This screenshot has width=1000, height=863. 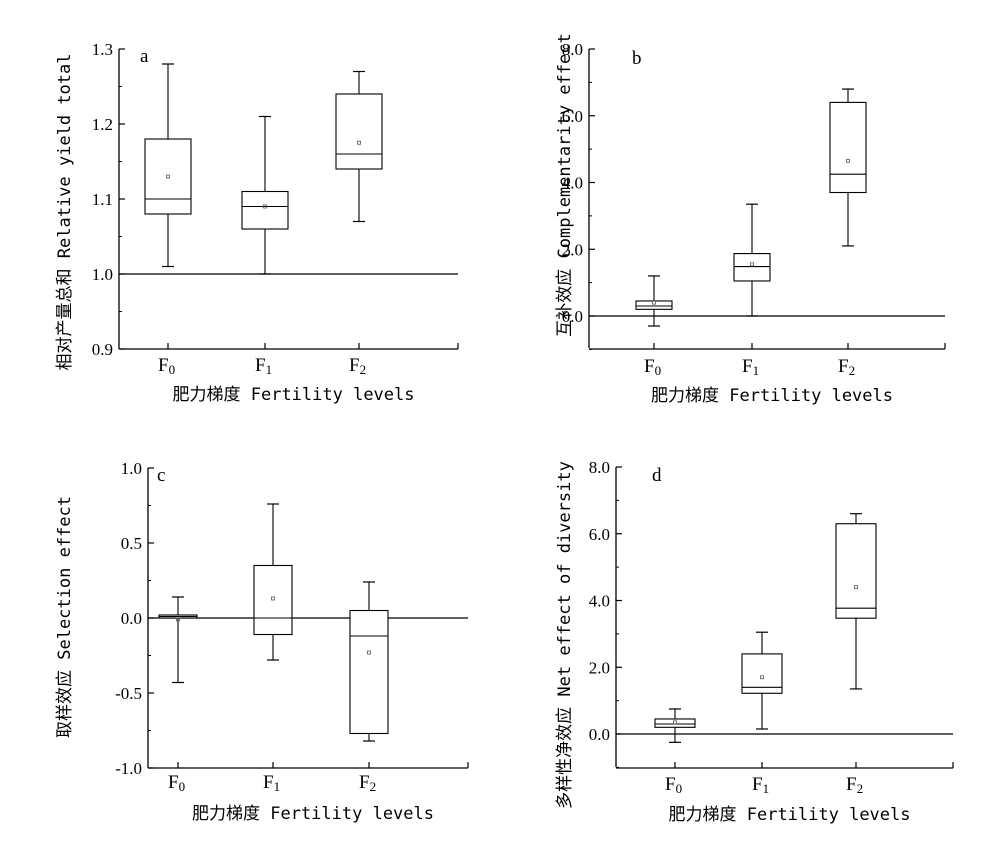 I want to click on y-axis-title: 多样性净效应 Net effect of diversity, so click(x=565, y=635).